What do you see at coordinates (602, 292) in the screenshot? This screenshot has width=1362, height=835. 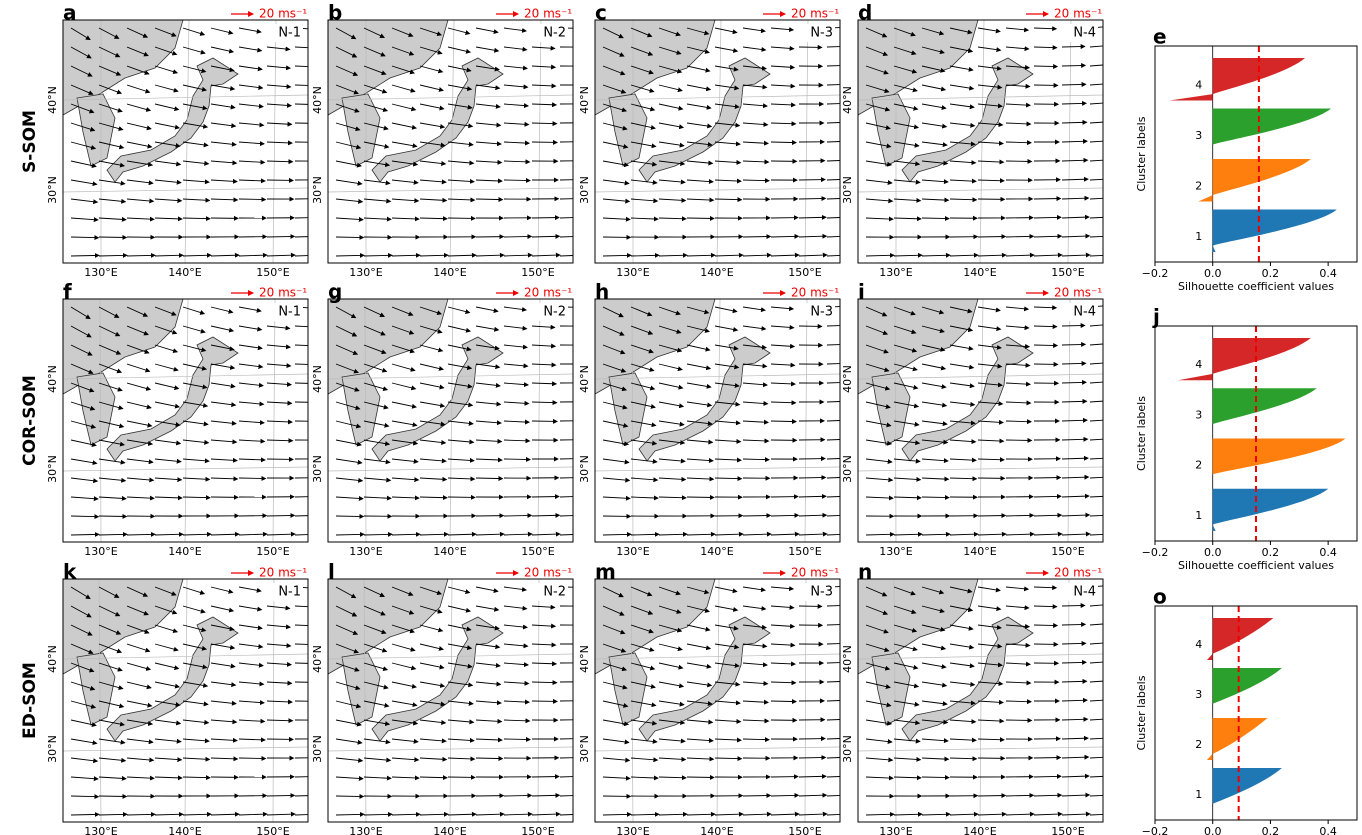 I see `panel-letter: h` at bounding box center [602, 292].